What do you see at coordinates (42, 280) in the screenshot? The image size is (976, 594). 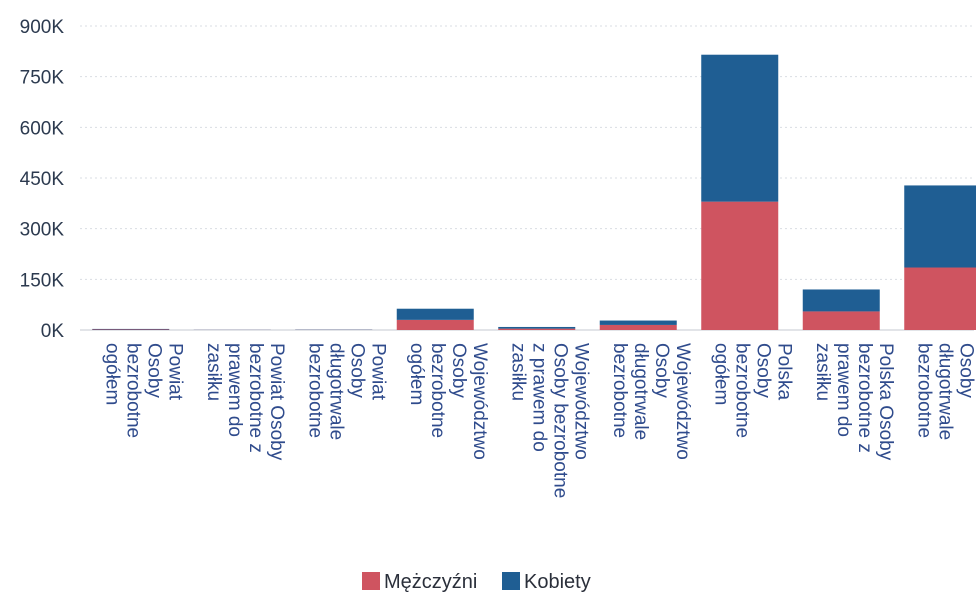 I see `y-tick-label: 150K` at bounding box center [42, 280].